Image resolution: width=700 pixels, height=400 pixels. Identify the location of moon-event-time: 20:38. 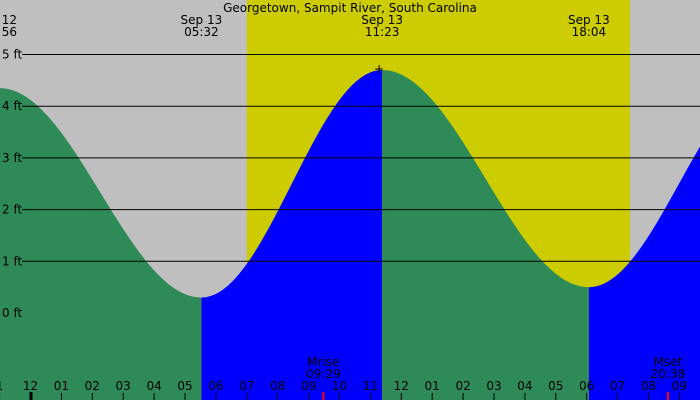
(668, 374).